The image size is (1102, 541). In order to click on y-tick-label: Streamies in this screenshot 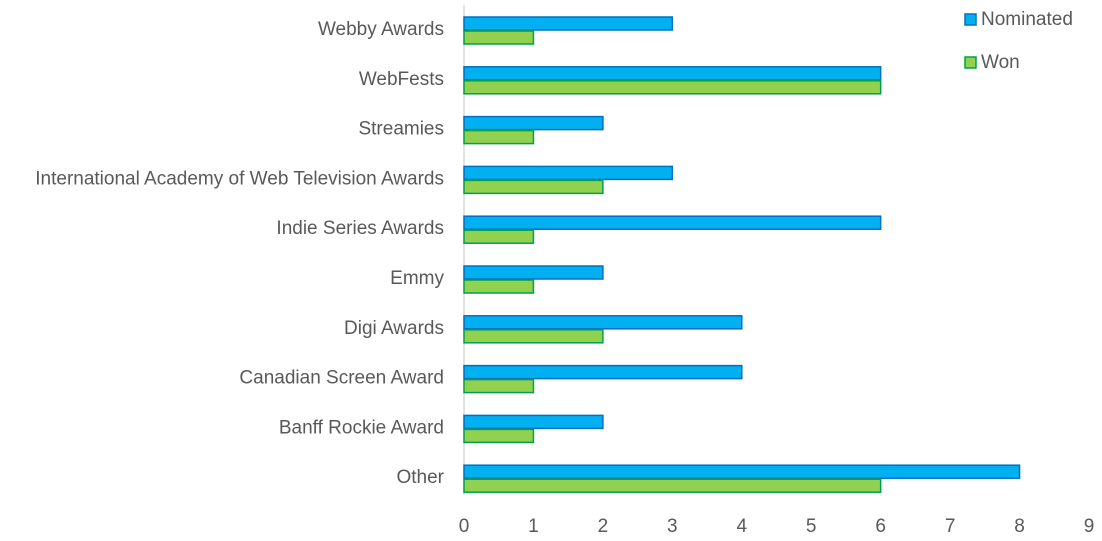, I will do `click(401, 129)`.